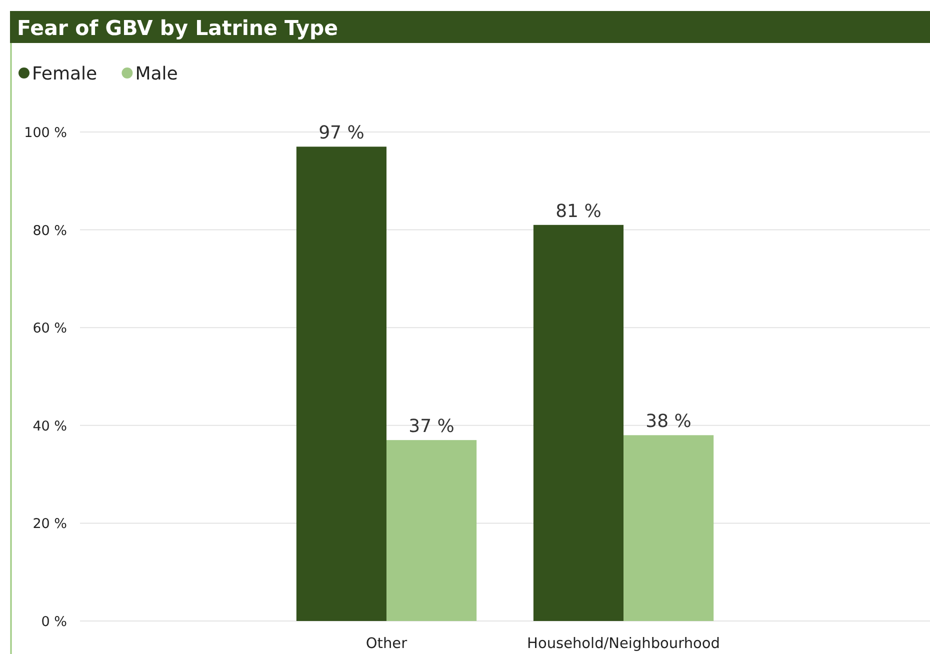 The height and width of the screenshot is (654, 930). Describe the element at coordinates (579, 211) in the screenshot. I see `data-label: 81 %` at that location.